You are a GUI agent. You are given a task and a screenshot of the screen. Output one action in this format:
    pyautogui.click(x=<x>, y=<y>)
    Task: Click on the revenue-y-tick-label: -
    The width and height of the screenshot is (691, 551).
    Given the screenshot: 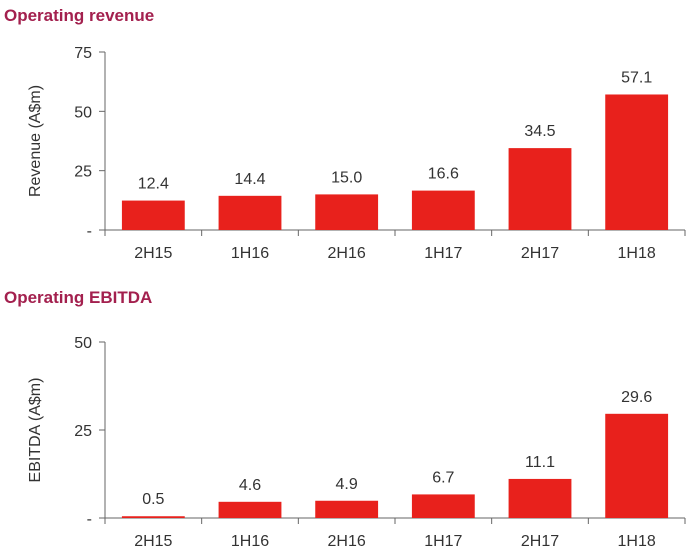 What is the action you would take?
    pyautogui.click(x=89, y=231)
    